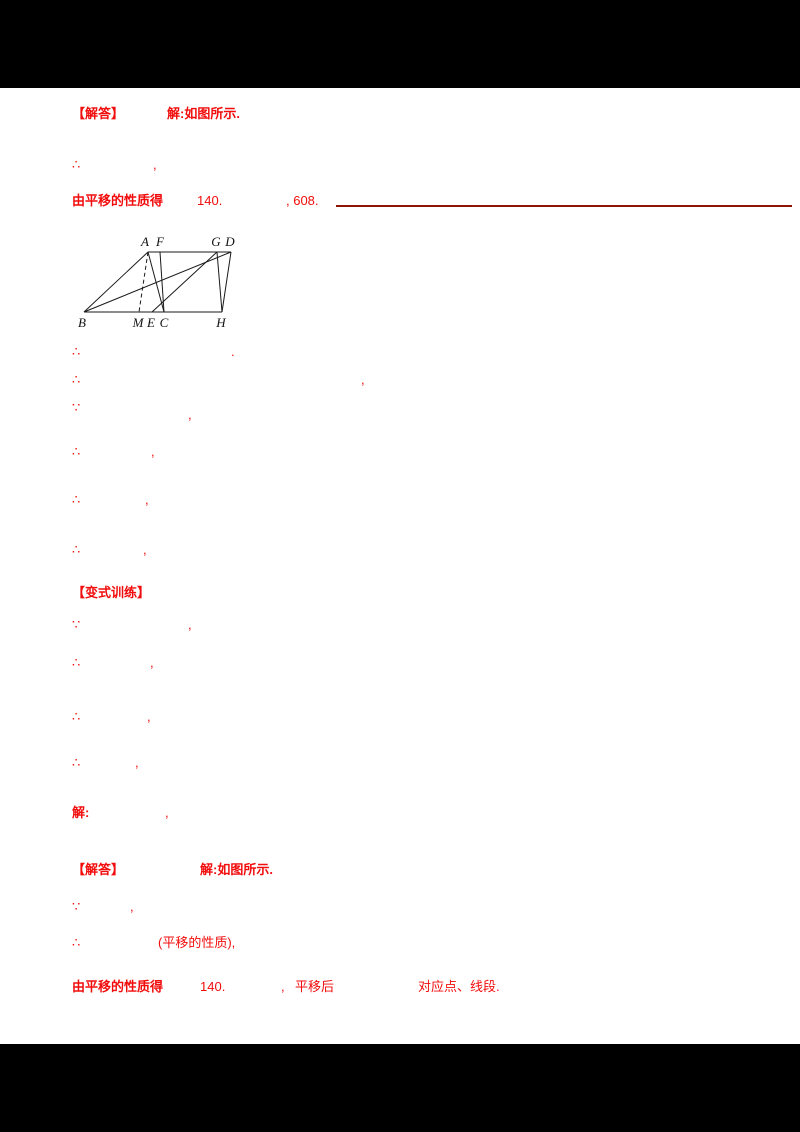 The width and height of the screenshot is (800, 1132). What do you see at coordinates (444, 986) in the screenshot?
I see `answer-fragment: 对应点、` at bounding box center [444, 986].